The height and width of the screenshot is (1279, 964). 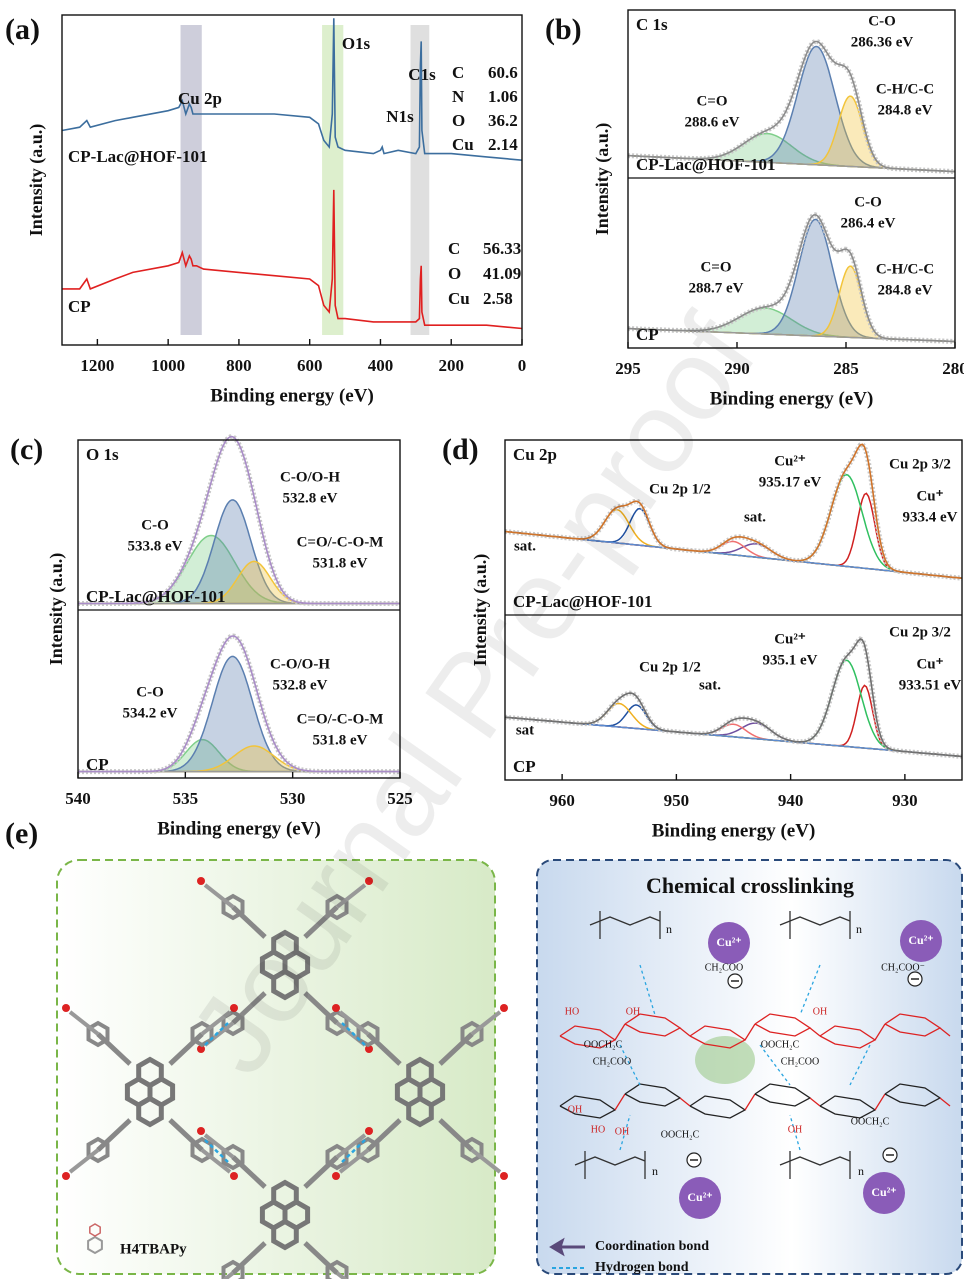 What do you see at coordinates (652, 1246) in the screenshot?
I see `legend-entry: Coordination bond` at bounding box center [652, 1246].